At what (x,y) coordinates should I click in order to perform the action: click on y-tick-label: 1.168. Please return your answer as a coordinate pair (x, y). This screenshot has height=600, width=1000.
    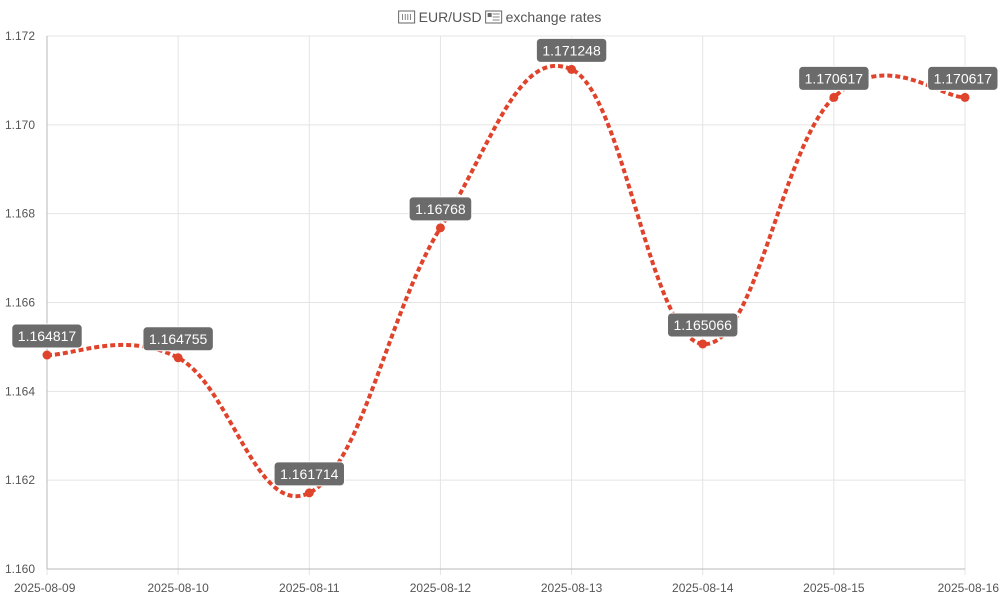
    Looking at the image, I should click on (20, 214).